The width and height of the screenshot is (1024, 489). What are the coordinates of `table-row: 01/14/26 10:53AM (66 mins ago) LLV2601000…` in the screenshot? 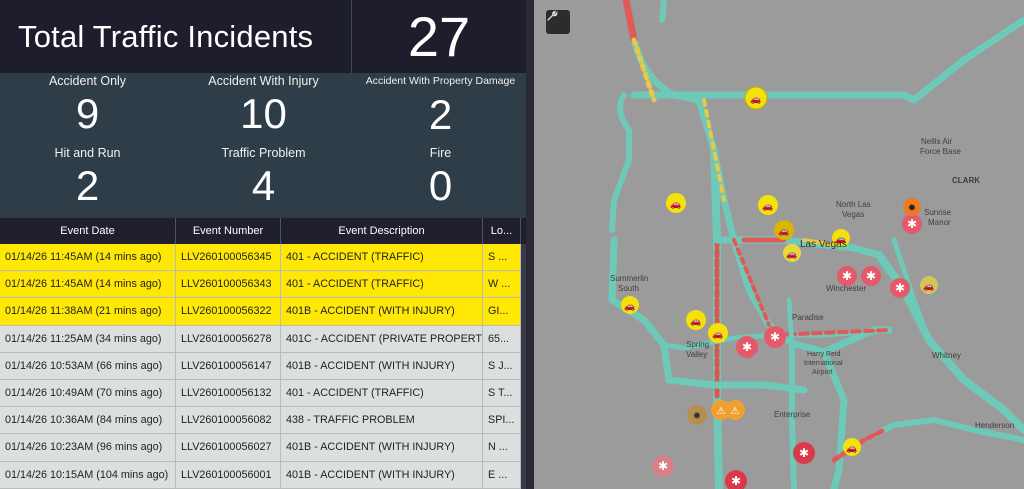 It's located at (263, 366).